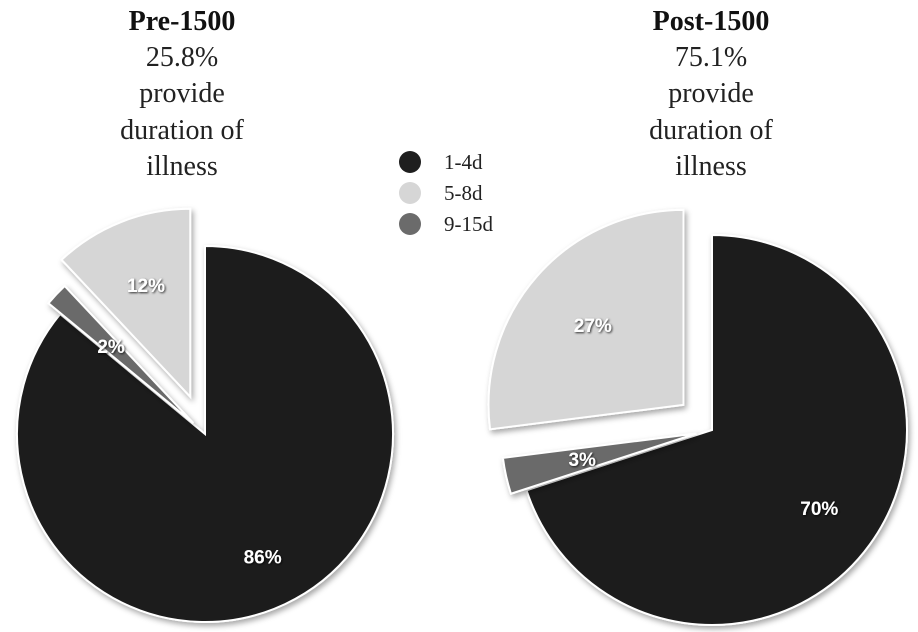  What do you see at coordinates (463, 193) in the screenshot?
I see `legend-label-5-8d: 5-8d` at bounding box center [463, 193].